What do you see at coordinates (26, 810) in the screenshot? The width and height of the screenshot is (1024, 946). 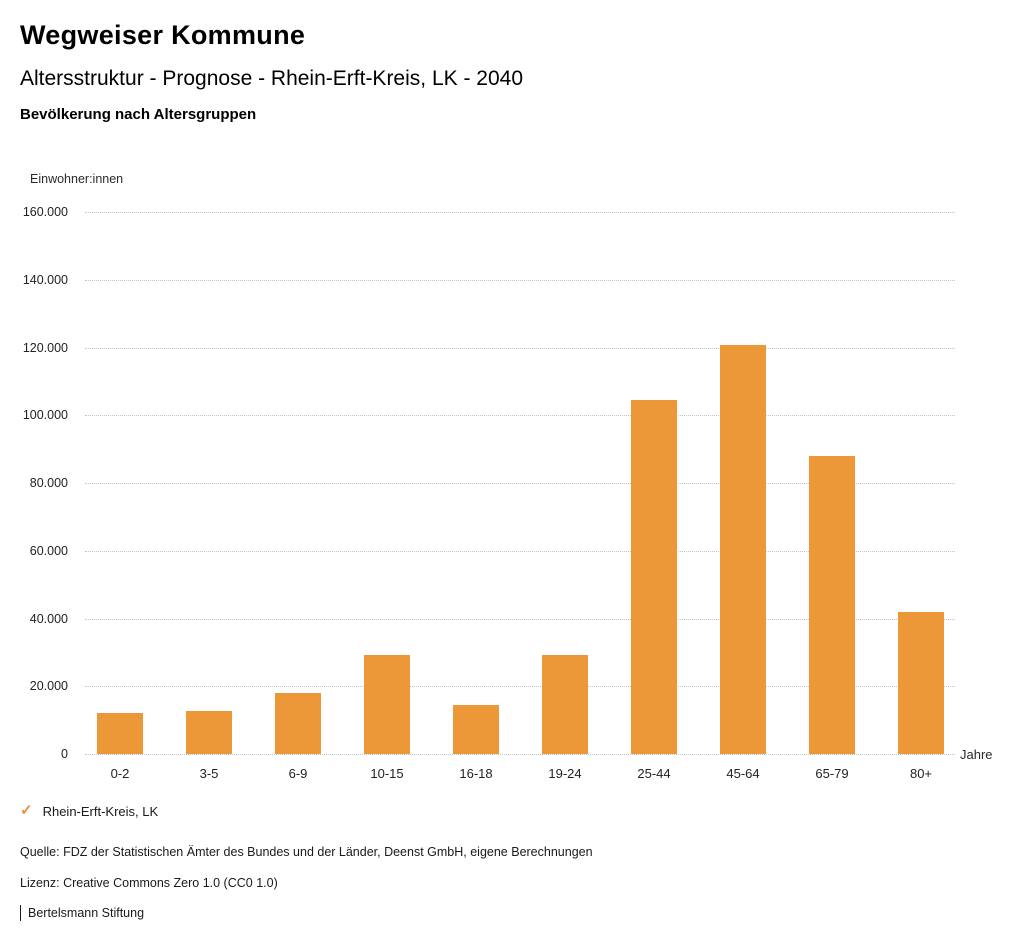 I see `check-icon: ✓` at bounding box center [26, 810].